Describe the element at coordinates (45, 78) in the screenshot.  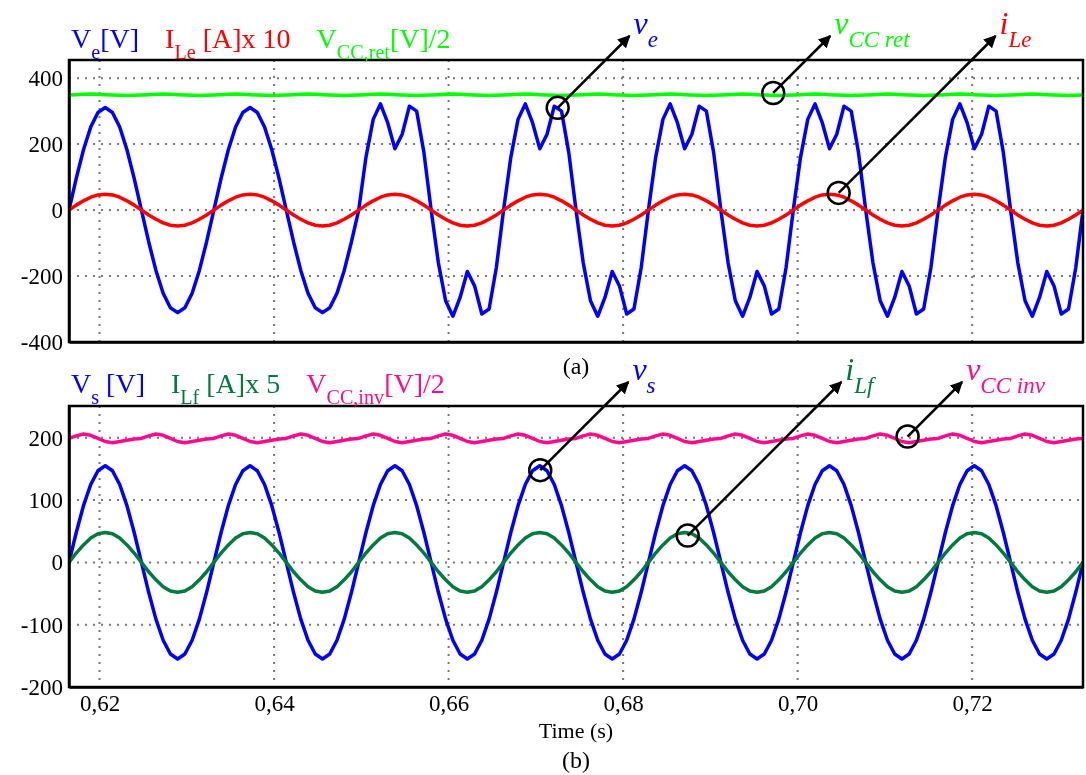
I see `y-tick-label: 400` at that location.